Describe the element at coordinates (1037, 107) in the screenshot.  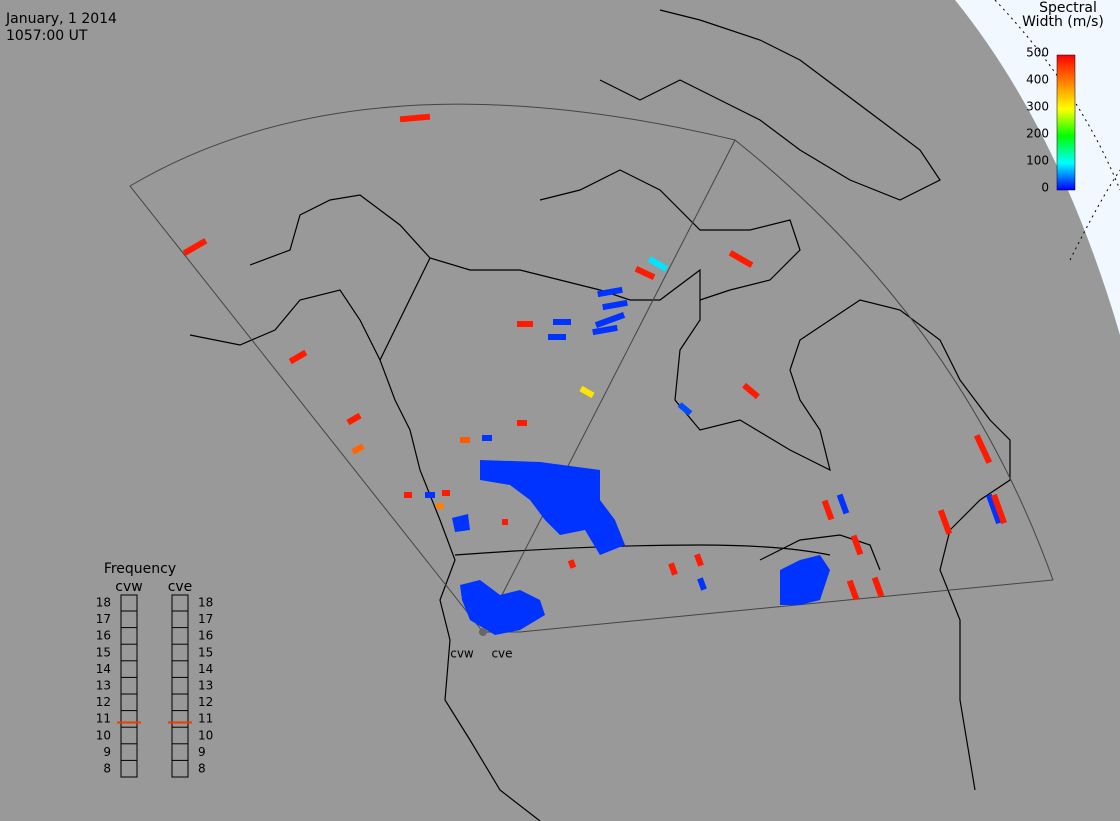
I see `colorbar-tick-label: 300` at that location.